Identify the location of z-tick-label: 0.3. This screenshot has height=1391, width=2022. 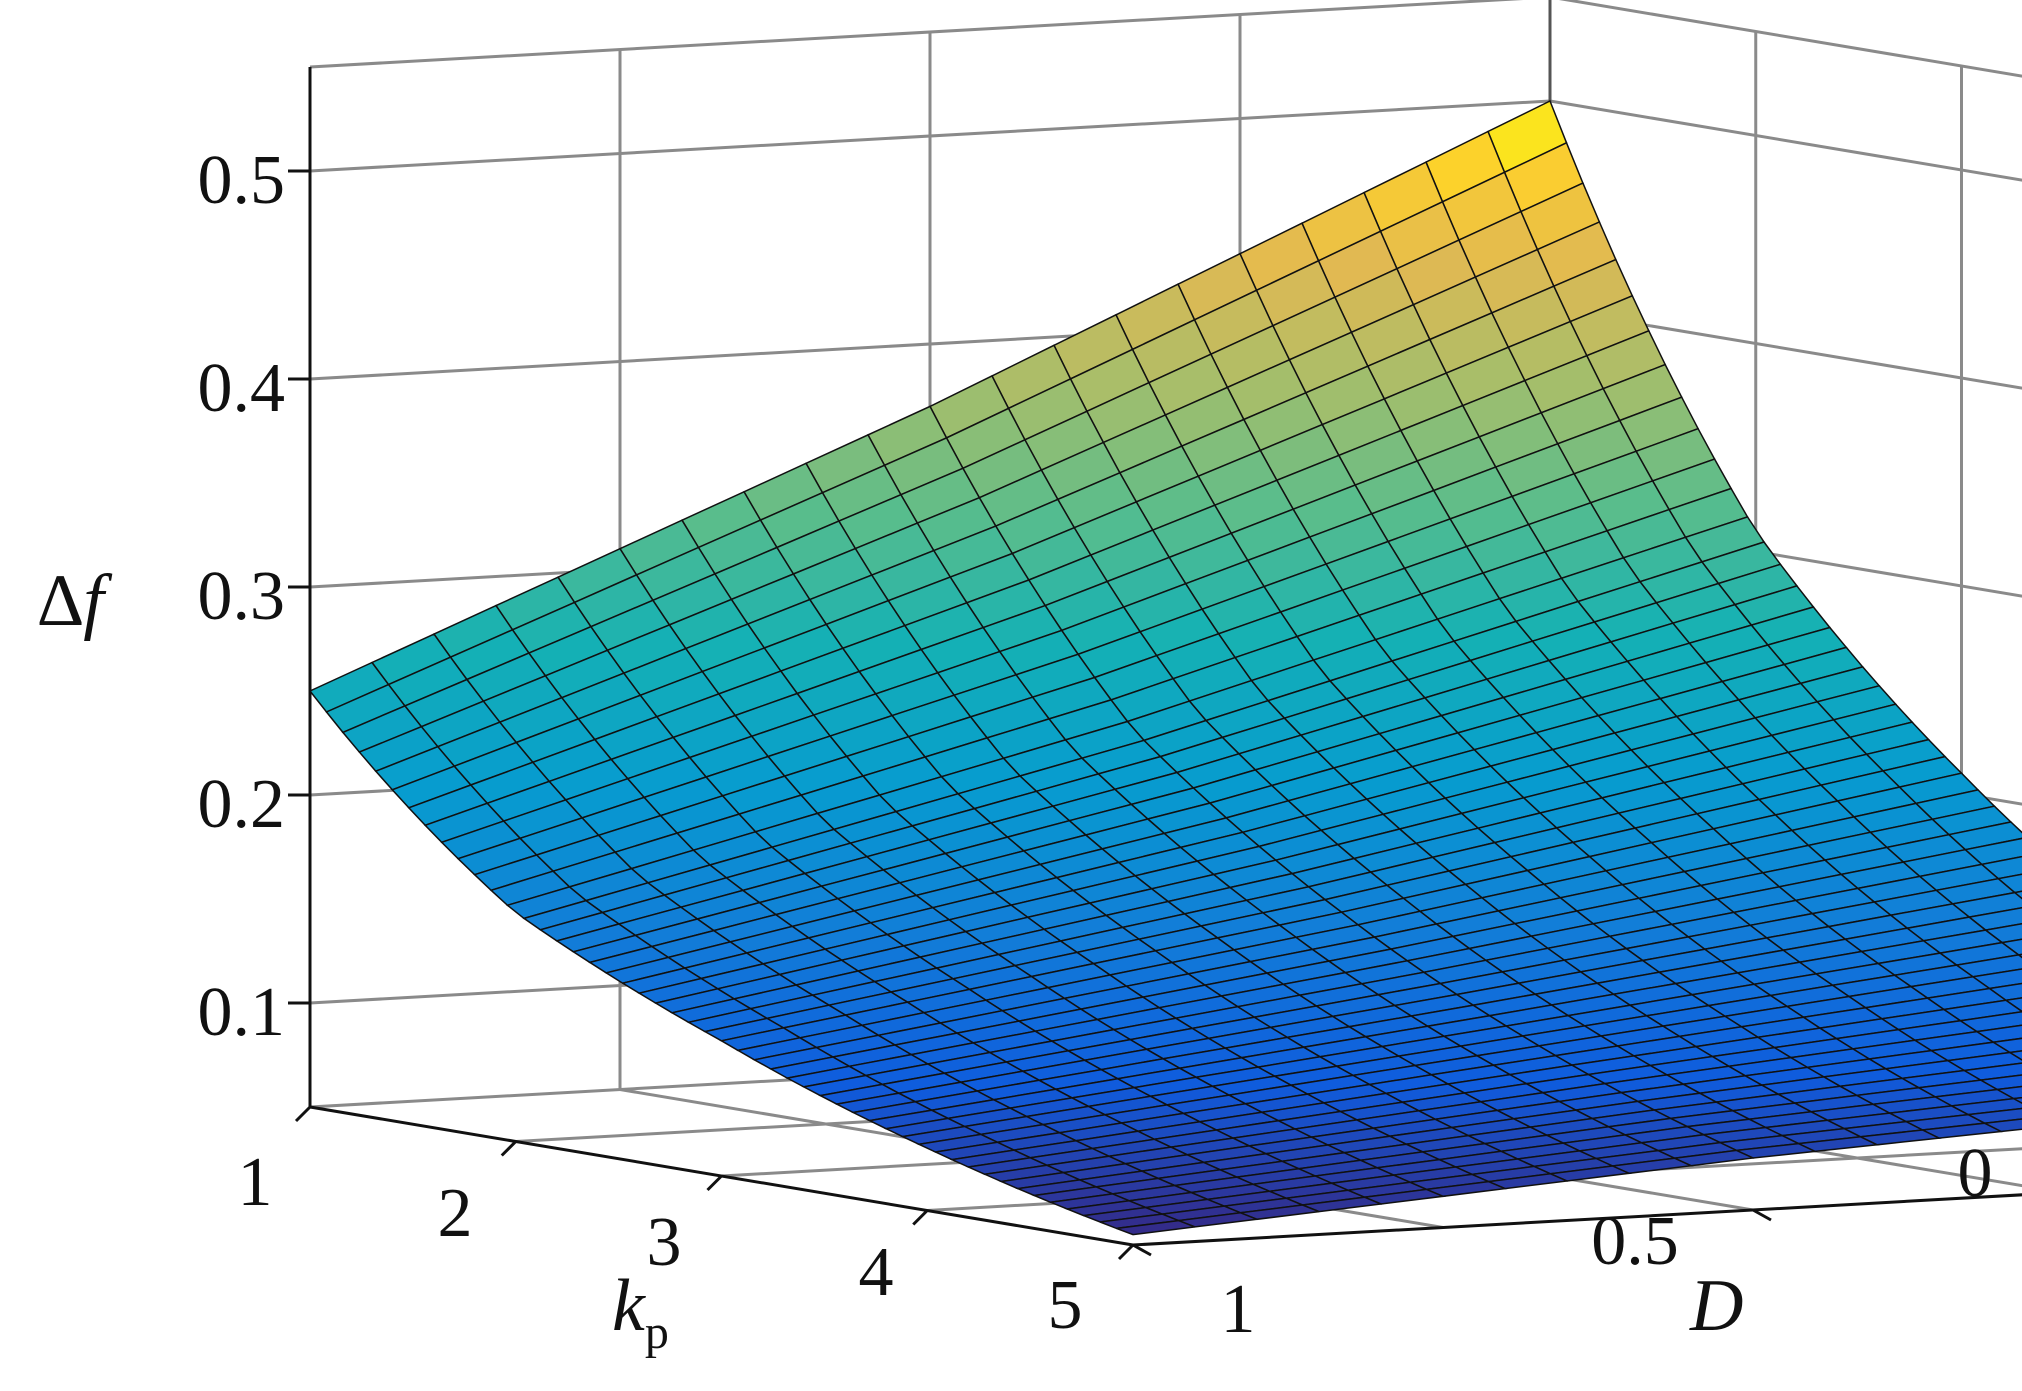
(242, 596).